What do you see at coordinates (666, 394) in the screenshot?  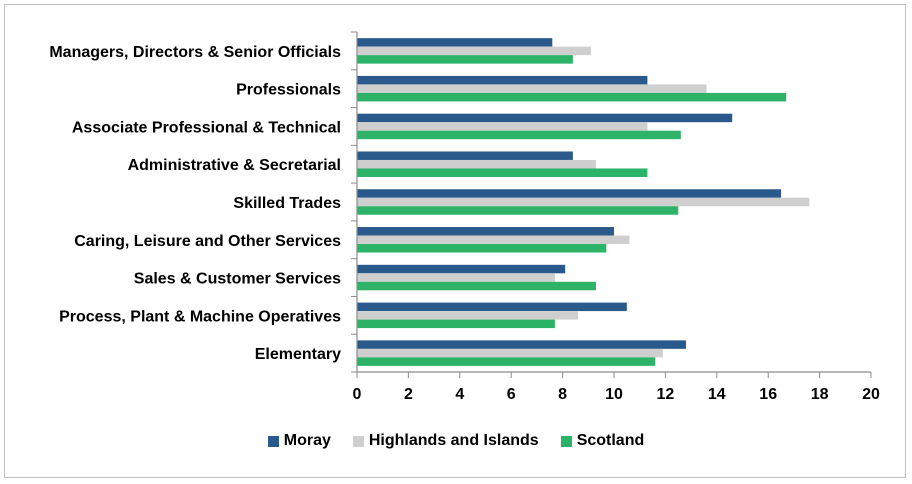 I see `x-tick-label-12: 12` at bounding box center [666, 394].